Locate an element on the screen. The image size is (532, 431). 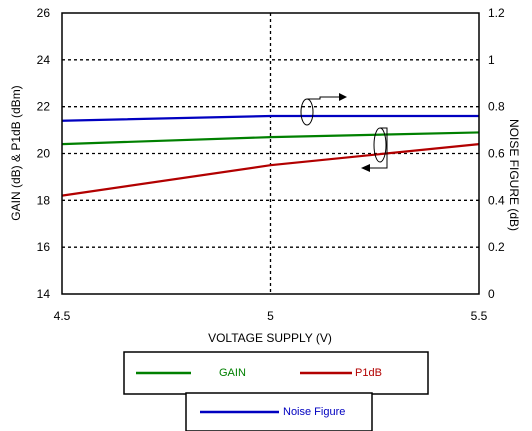
nf-axis-marker-arrow is located at coordinates (323, 98).